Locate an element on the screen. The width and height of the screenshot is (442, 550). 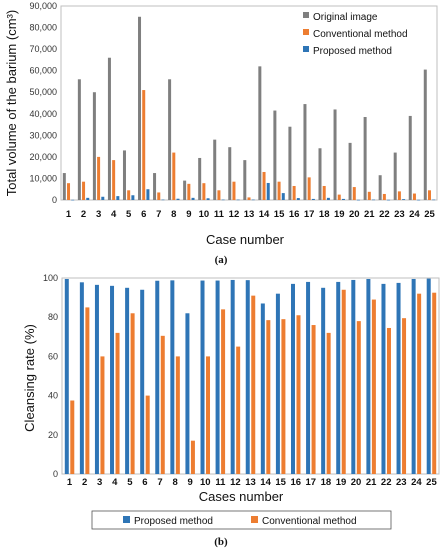
x-category-label: 19 is located at coordinates (339, 214).